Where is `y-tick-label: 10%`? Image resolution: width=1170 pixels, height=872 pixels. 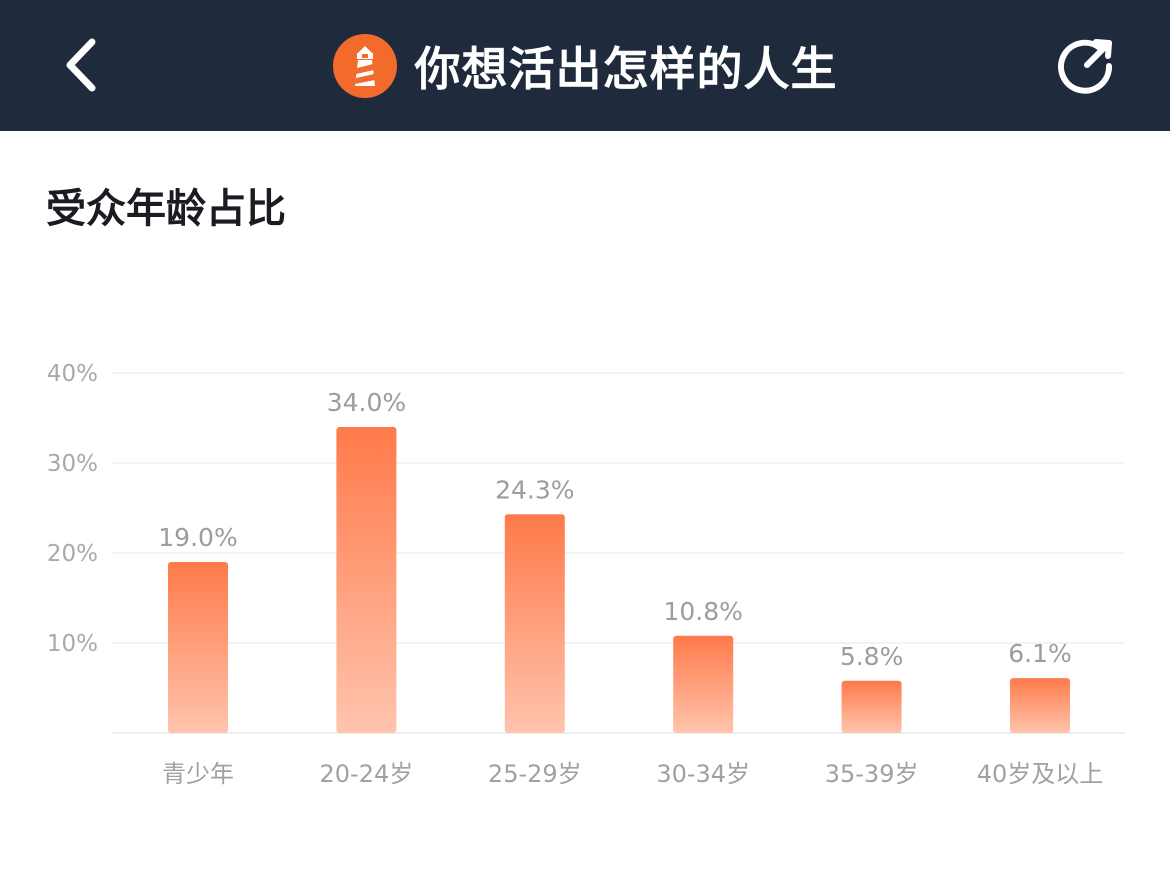
y-tick-label: 10% is located at coordinates (72, 644).